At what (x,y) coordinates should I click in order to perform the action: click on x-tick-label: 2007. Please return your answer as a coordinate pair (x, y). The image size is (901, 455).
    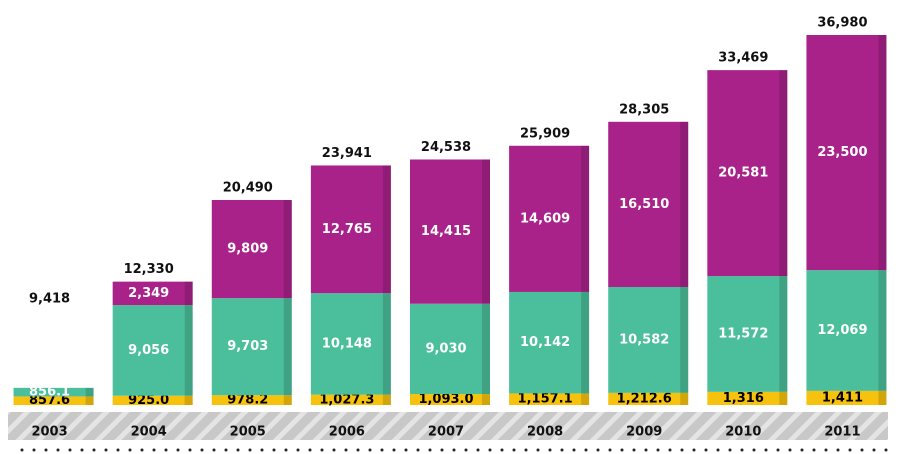
    Looking at the image, I should click on (446, 432).